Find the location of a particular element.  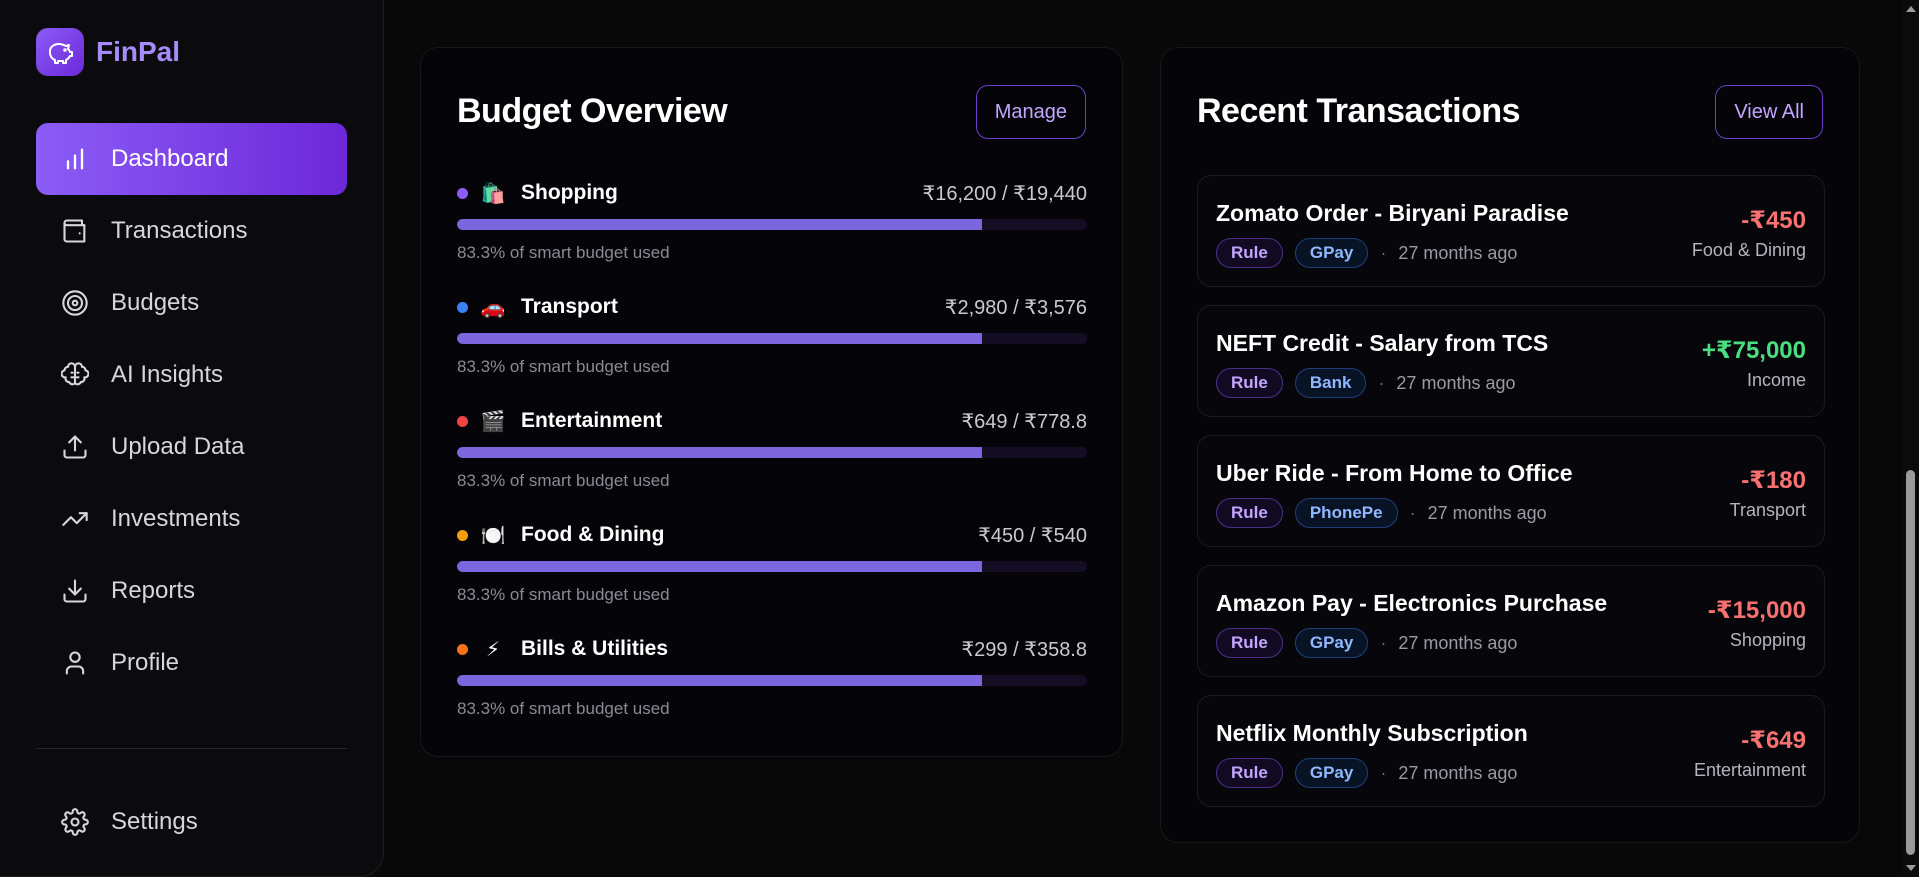

budget-name: Transport is located at coordinates (569, 306).